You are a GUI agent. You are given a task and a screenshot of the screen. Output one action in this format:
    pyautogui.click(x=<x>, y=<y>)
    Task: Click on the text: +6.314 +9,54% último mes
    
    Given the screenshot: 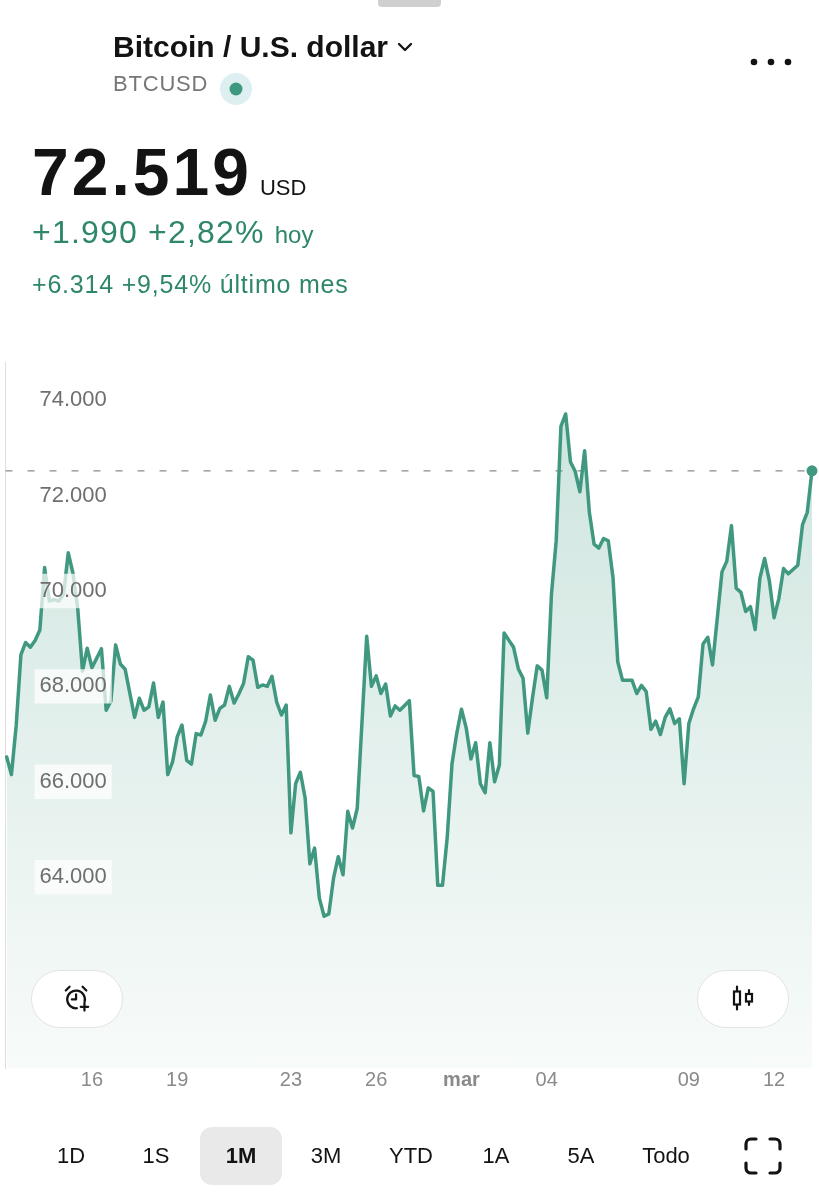 What is the action you would take?
    pyautogui.click(x=190, y=284)
    